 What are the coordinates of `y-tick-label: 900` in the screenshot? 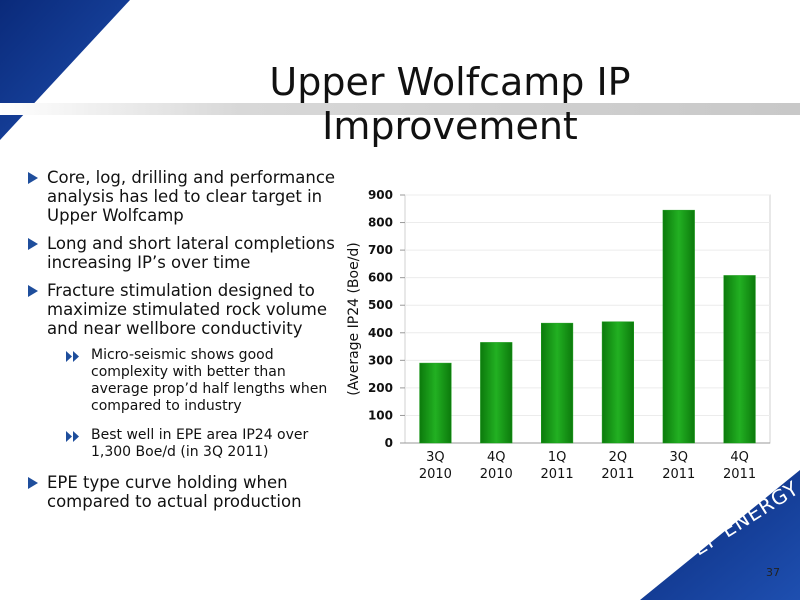 It's located at (380, 195).